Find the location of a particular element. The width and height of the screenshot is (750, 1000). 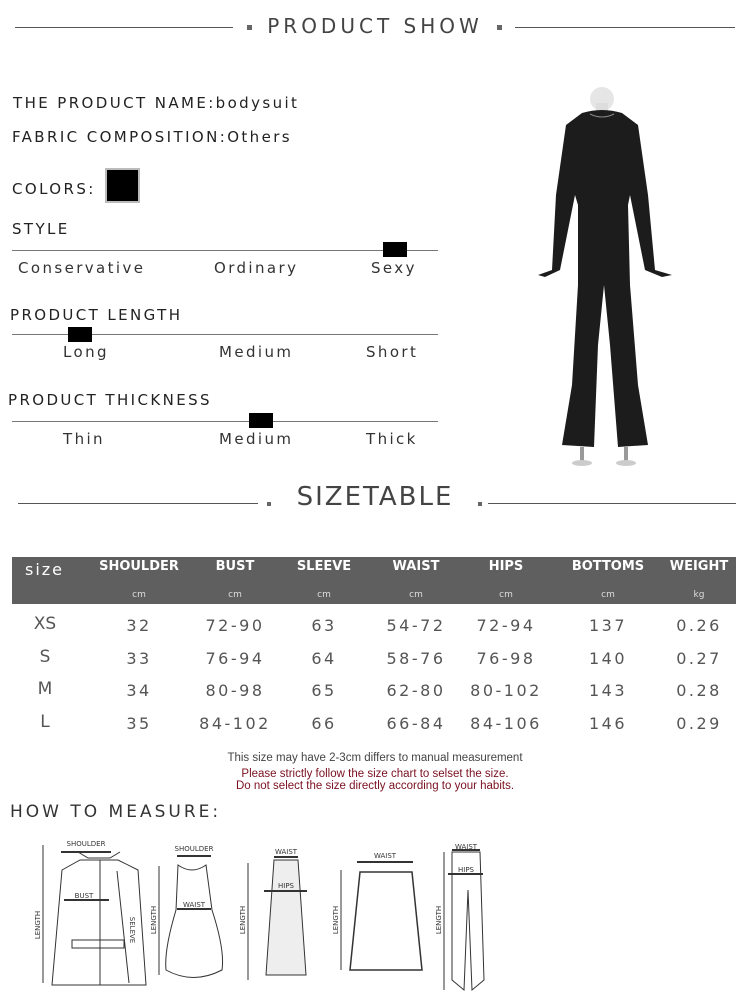

value-cell: 66 is located at coordinates (324, 723).